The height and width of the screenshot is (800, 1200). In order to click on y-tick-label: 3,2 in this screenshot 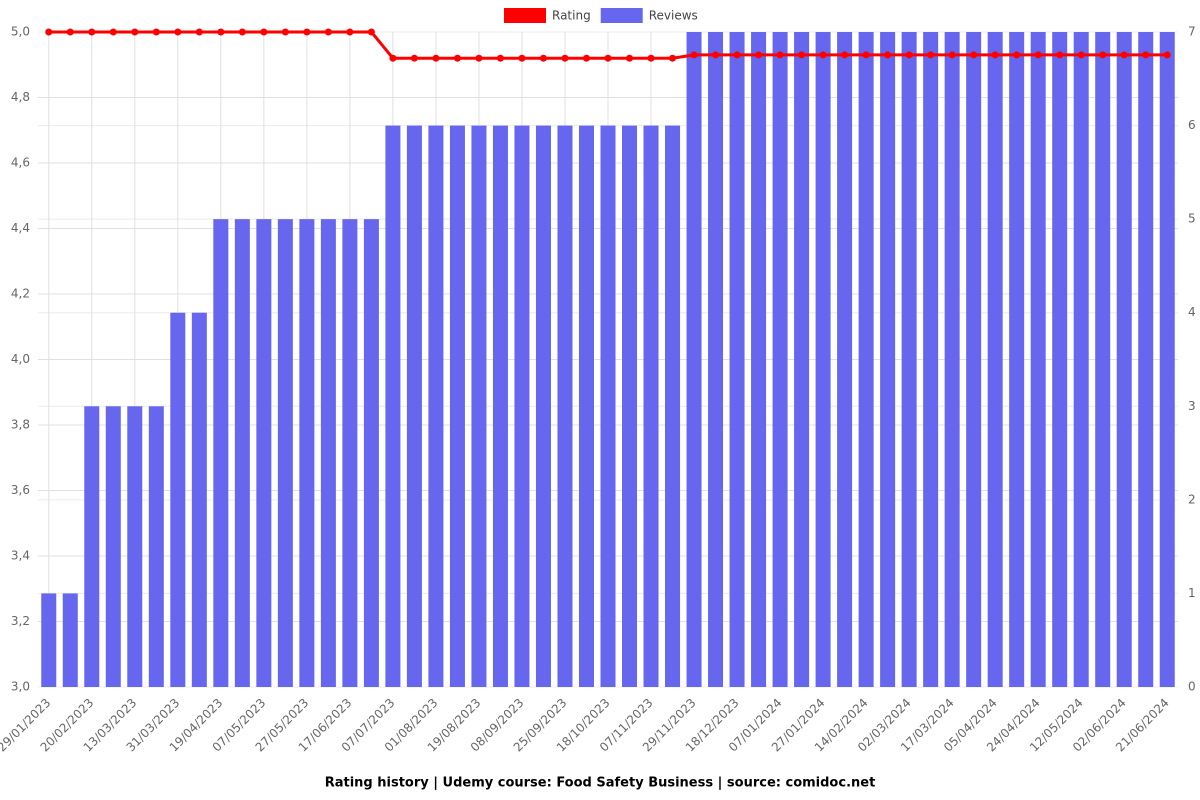, I will do `click(20, 621)`.